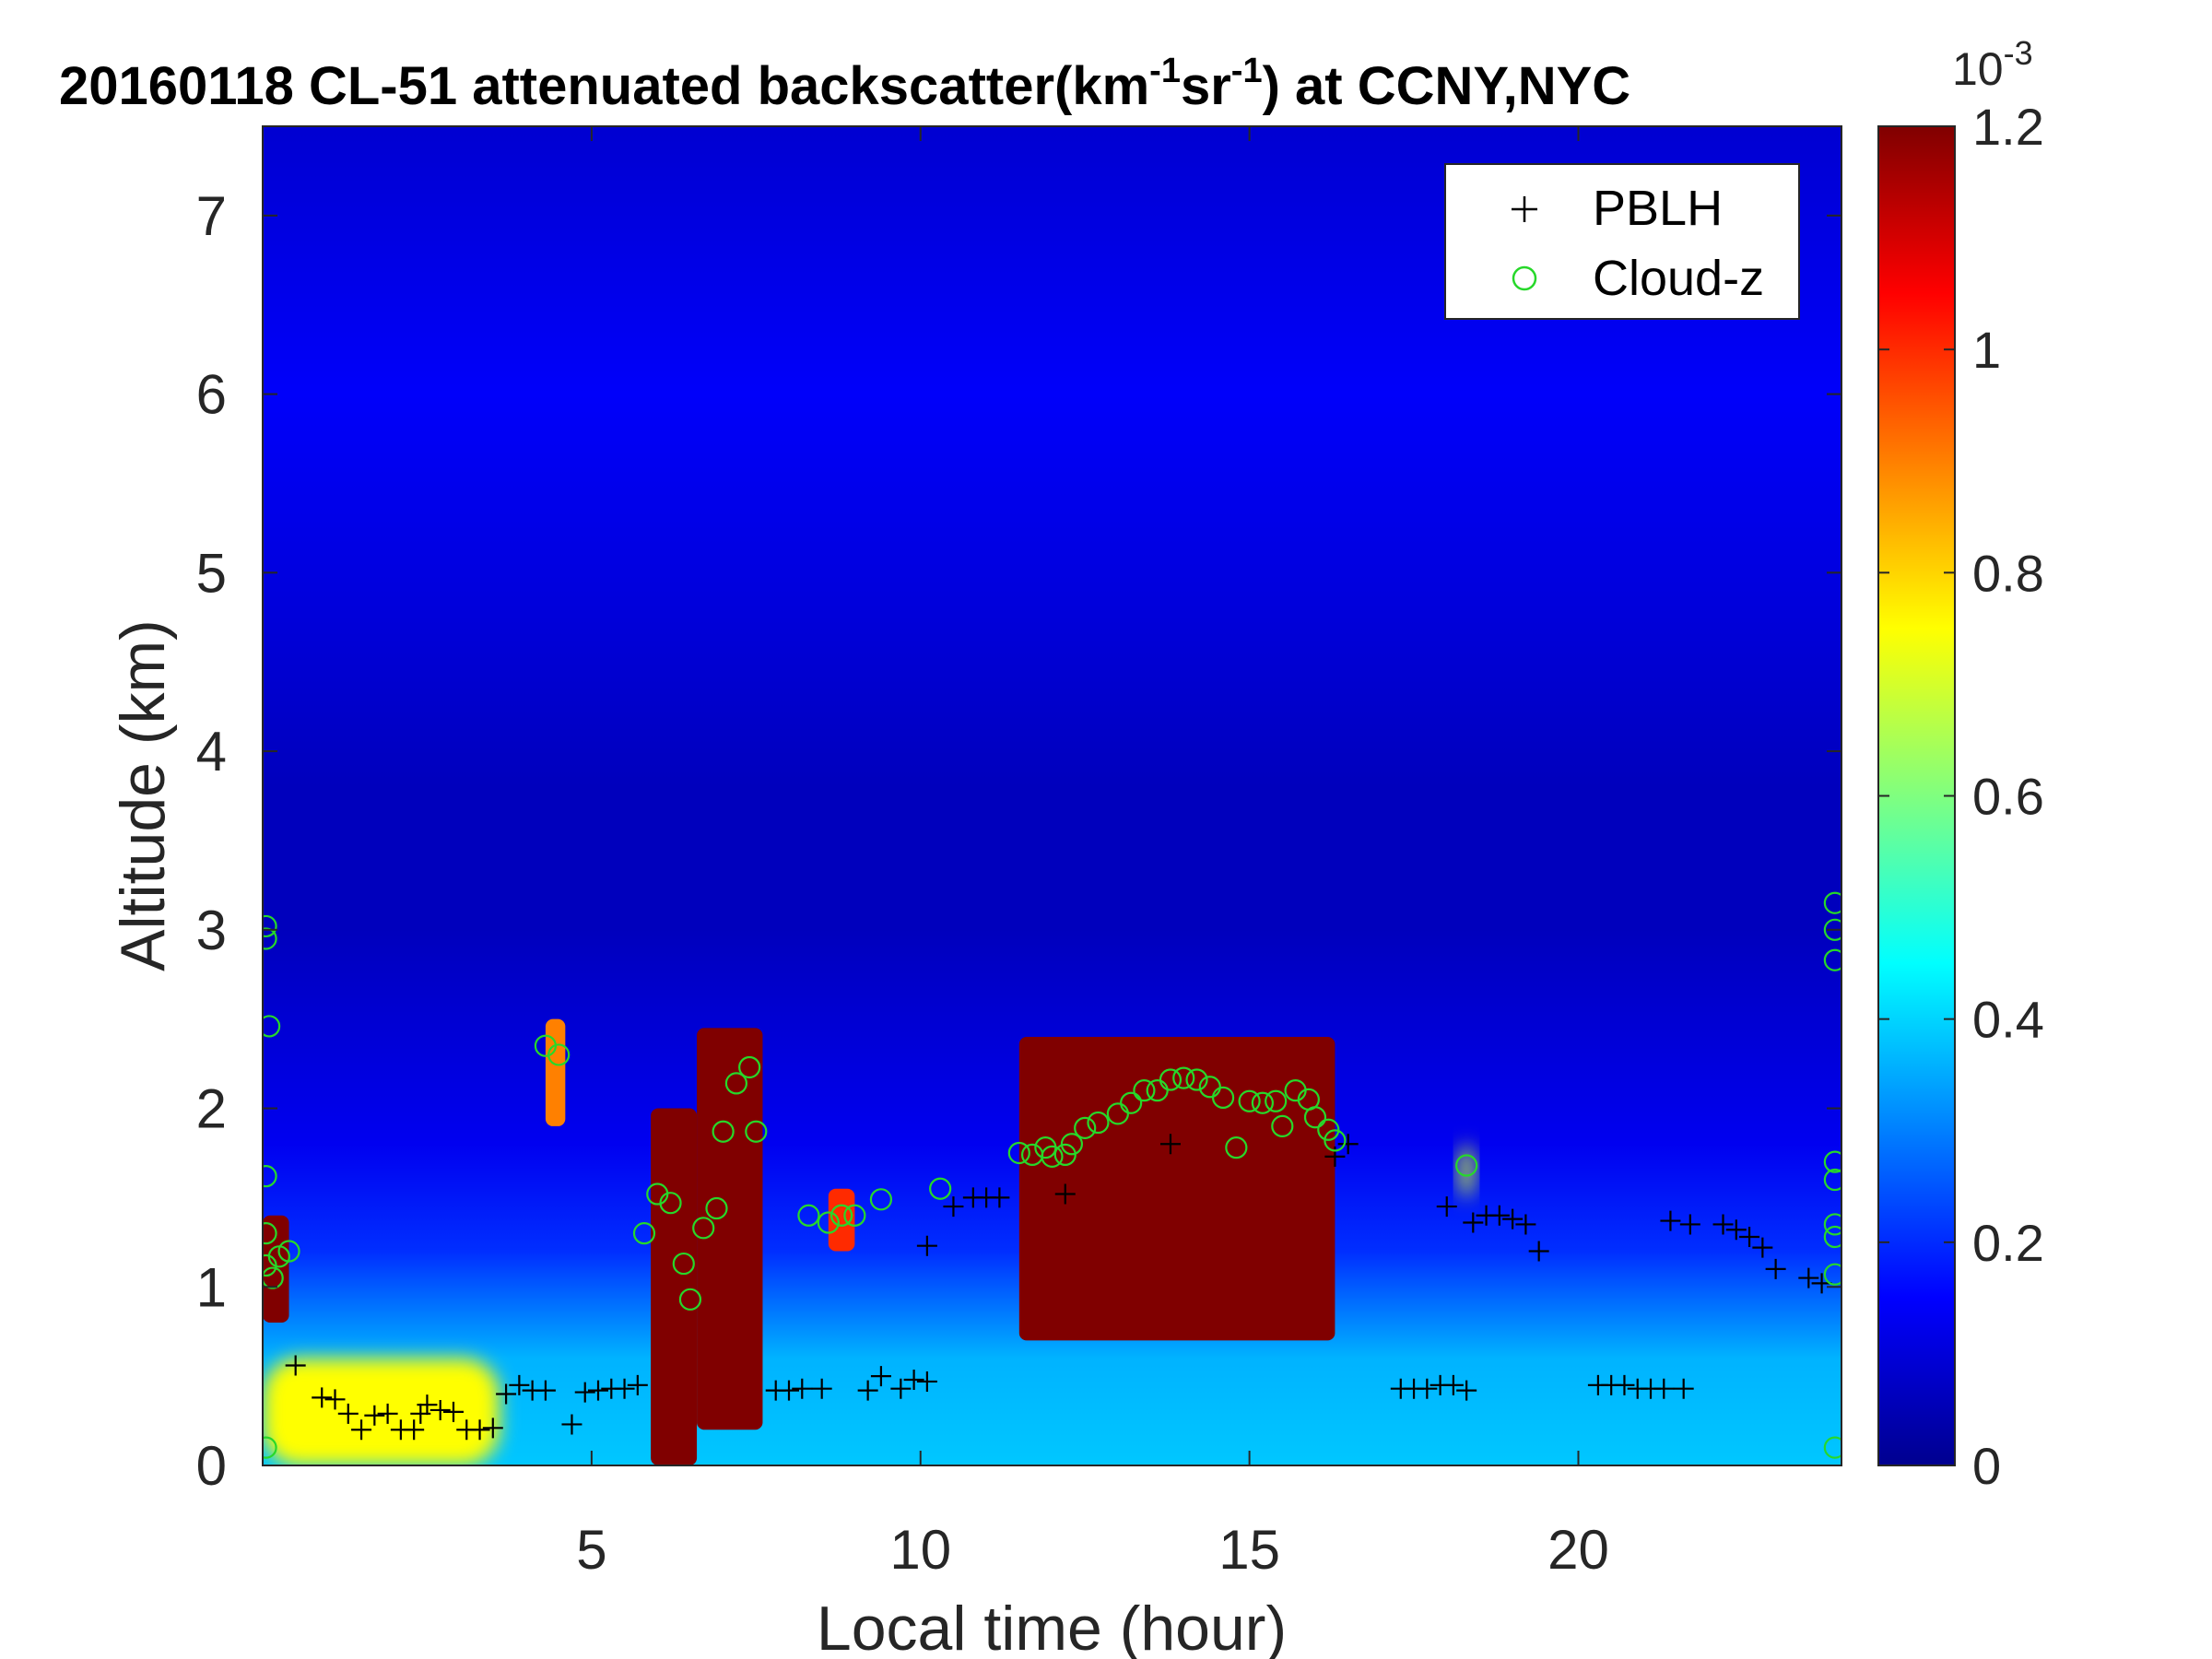  I want to click on series-pblh, so click(1058, 1287).